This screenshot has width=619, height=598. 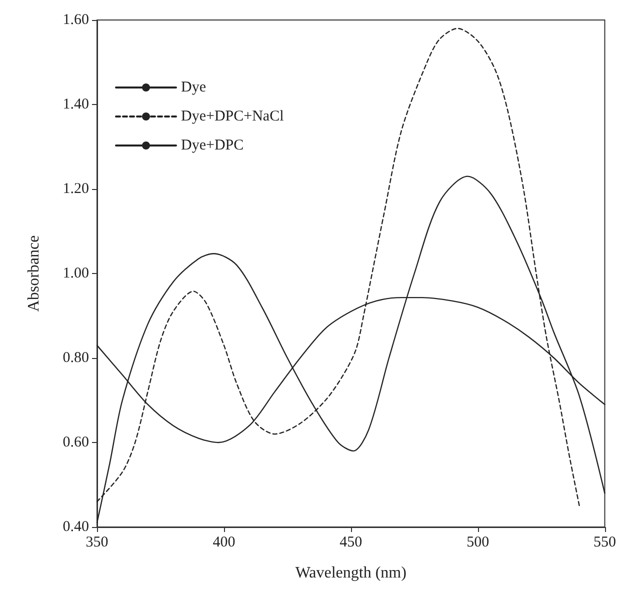 What do you see at coordinates (34, 273) in the screenshot?
I see `y-axis-title: Absorbance` at bounding box center [34, 273].